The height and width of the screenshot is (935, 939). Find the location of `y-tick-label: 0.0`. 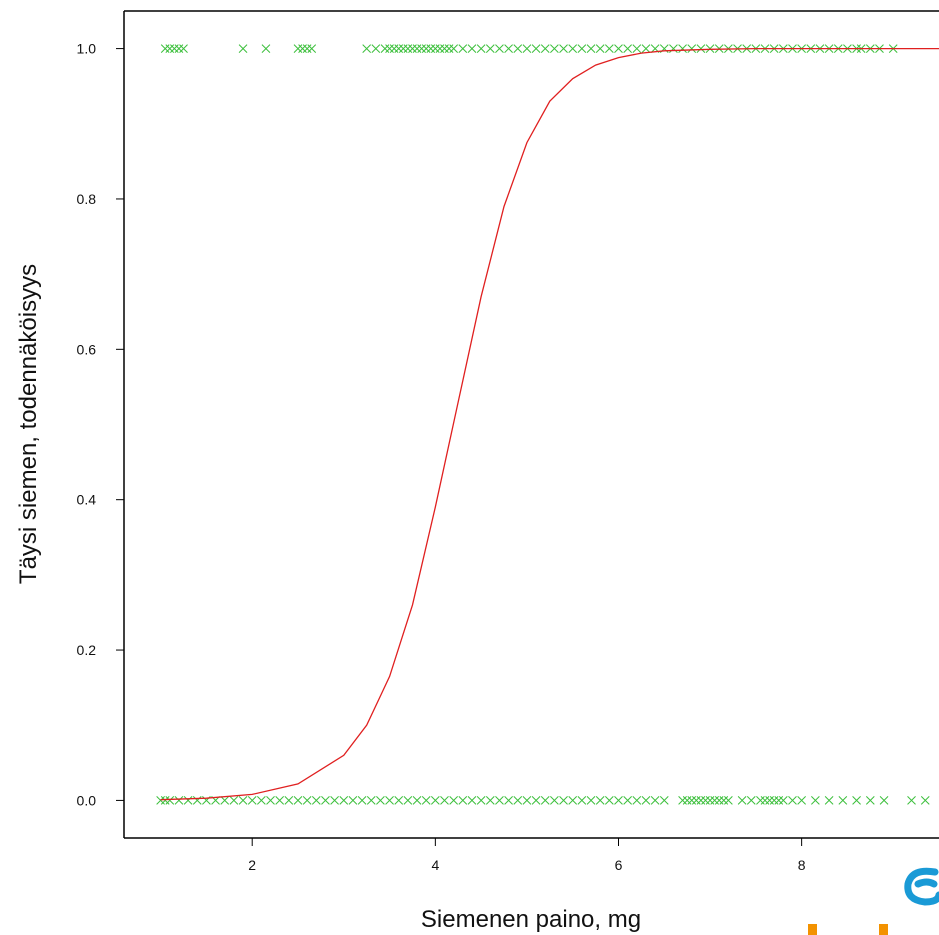

y-tick-label: 0.0 is located at coordinates (87, 800).